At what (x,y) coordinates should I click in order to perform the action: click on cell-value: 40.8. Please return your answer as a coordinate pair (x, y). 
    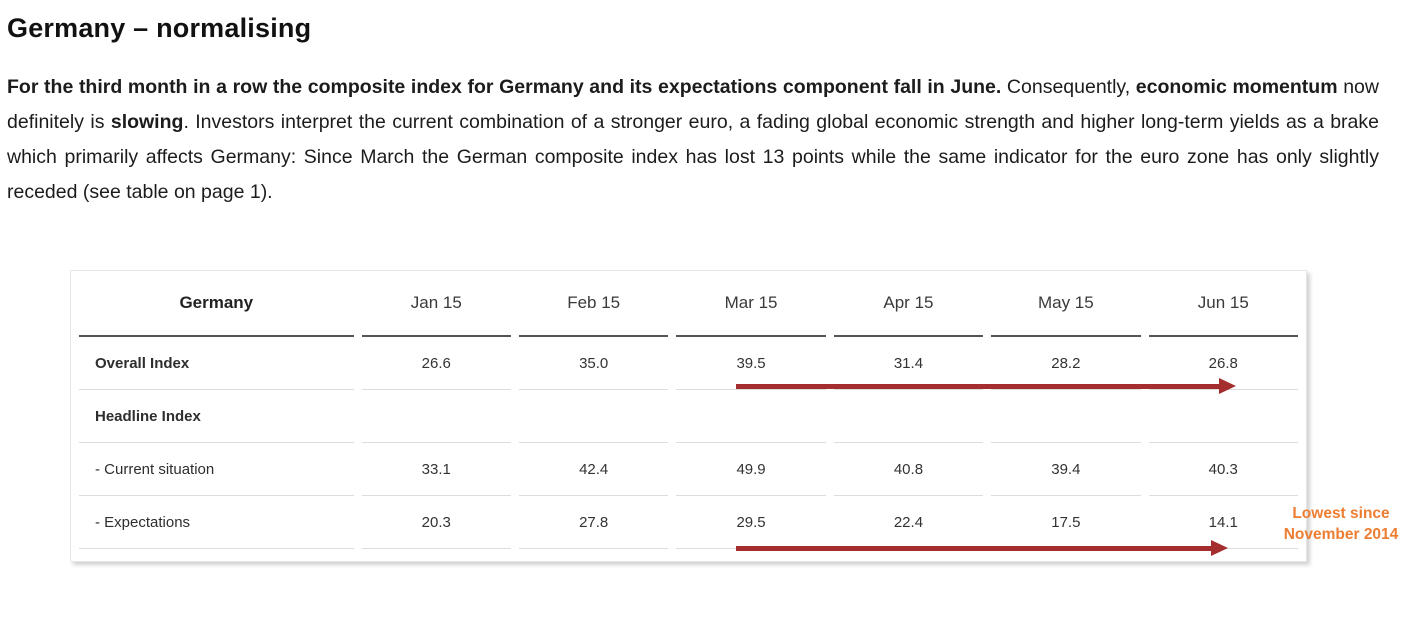
    Looking at the image, I should click on (908, 469).